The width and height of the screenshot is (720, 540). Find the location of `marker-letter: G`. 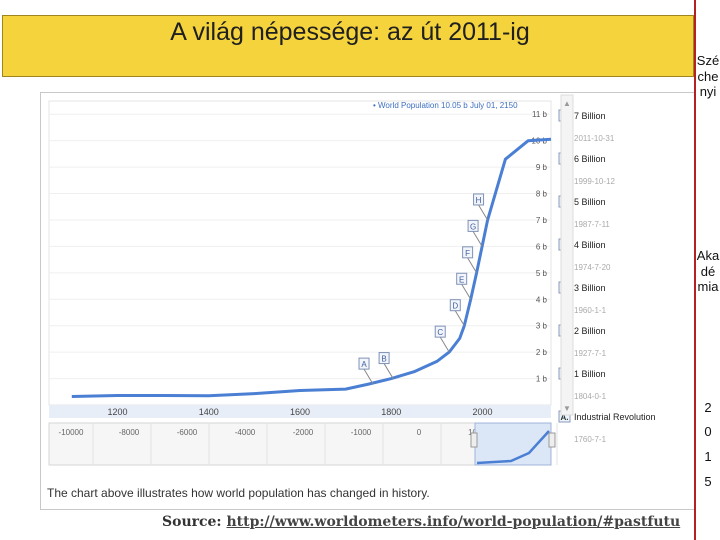

marker-letter: G is located at coordinates (473, 226).